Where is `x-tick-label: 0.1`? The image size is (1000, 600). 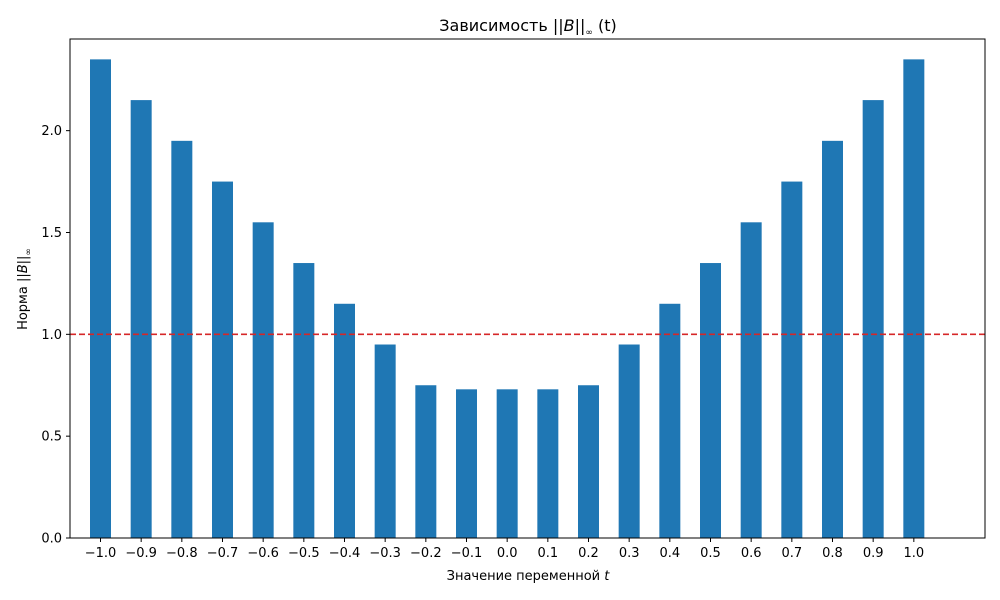 x-tick-label: 0.1 is located at coordinates (547, 553).